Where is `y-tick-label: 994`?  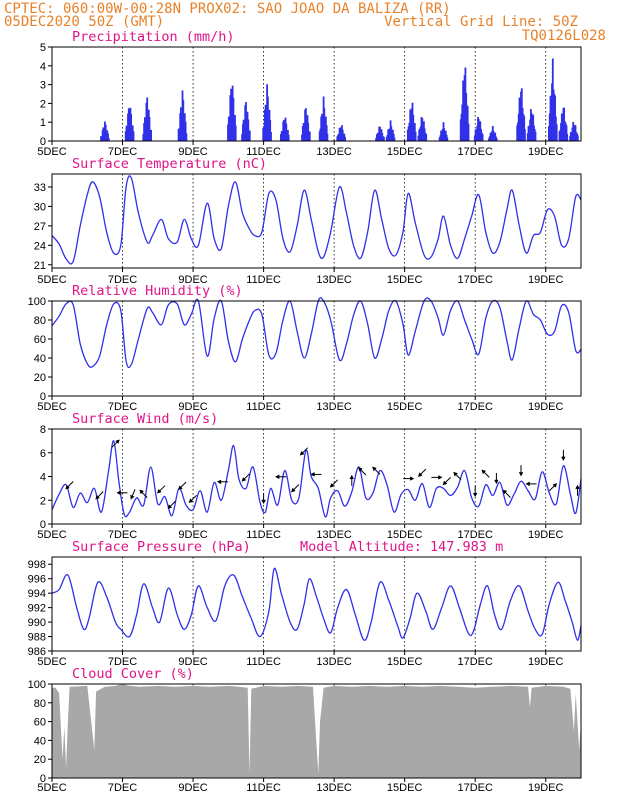
y-tick-label: 994 is located at coordinates (37, 594).